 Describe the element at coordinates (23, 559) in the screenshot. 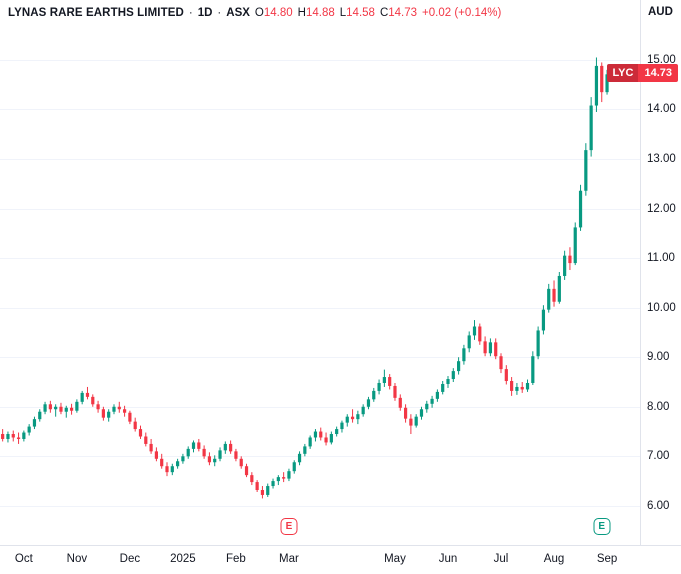

I see `time-axis-label-oct: Oct` at that location.